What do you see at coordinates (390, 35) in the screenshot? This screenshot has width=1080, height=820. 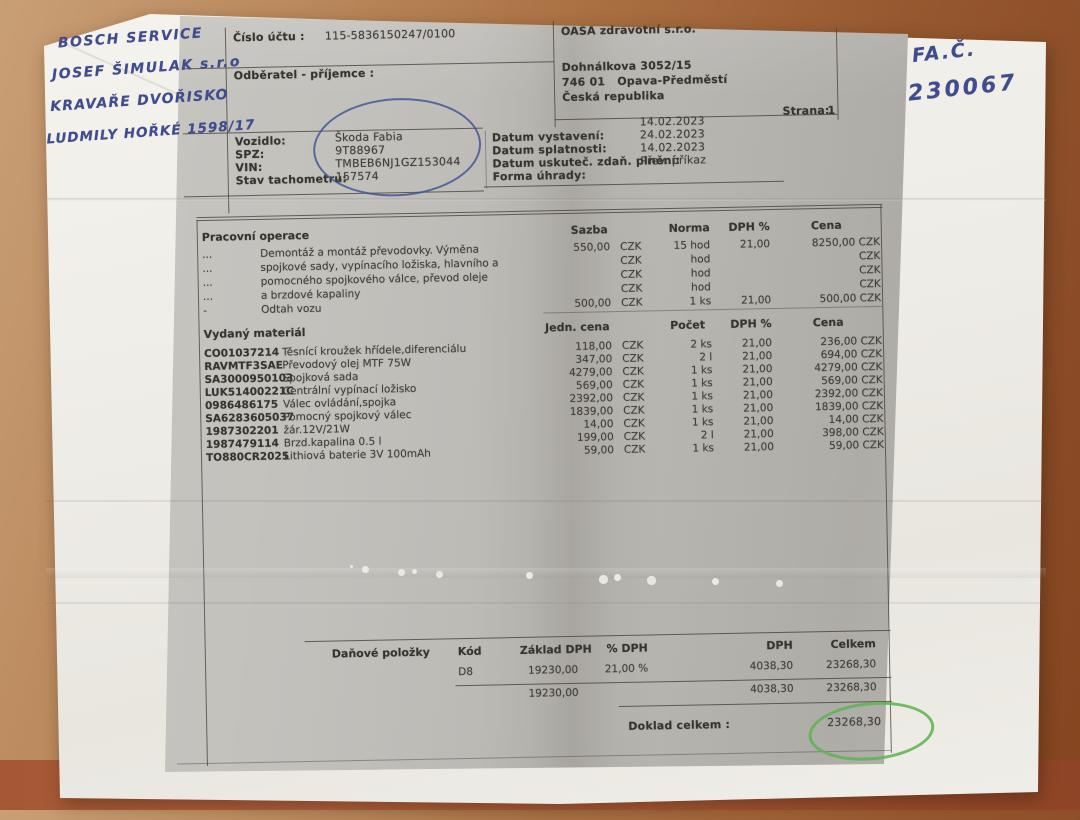 I see `account-number-value: 115-5836150247/0100` at bounding box center [390, 35].